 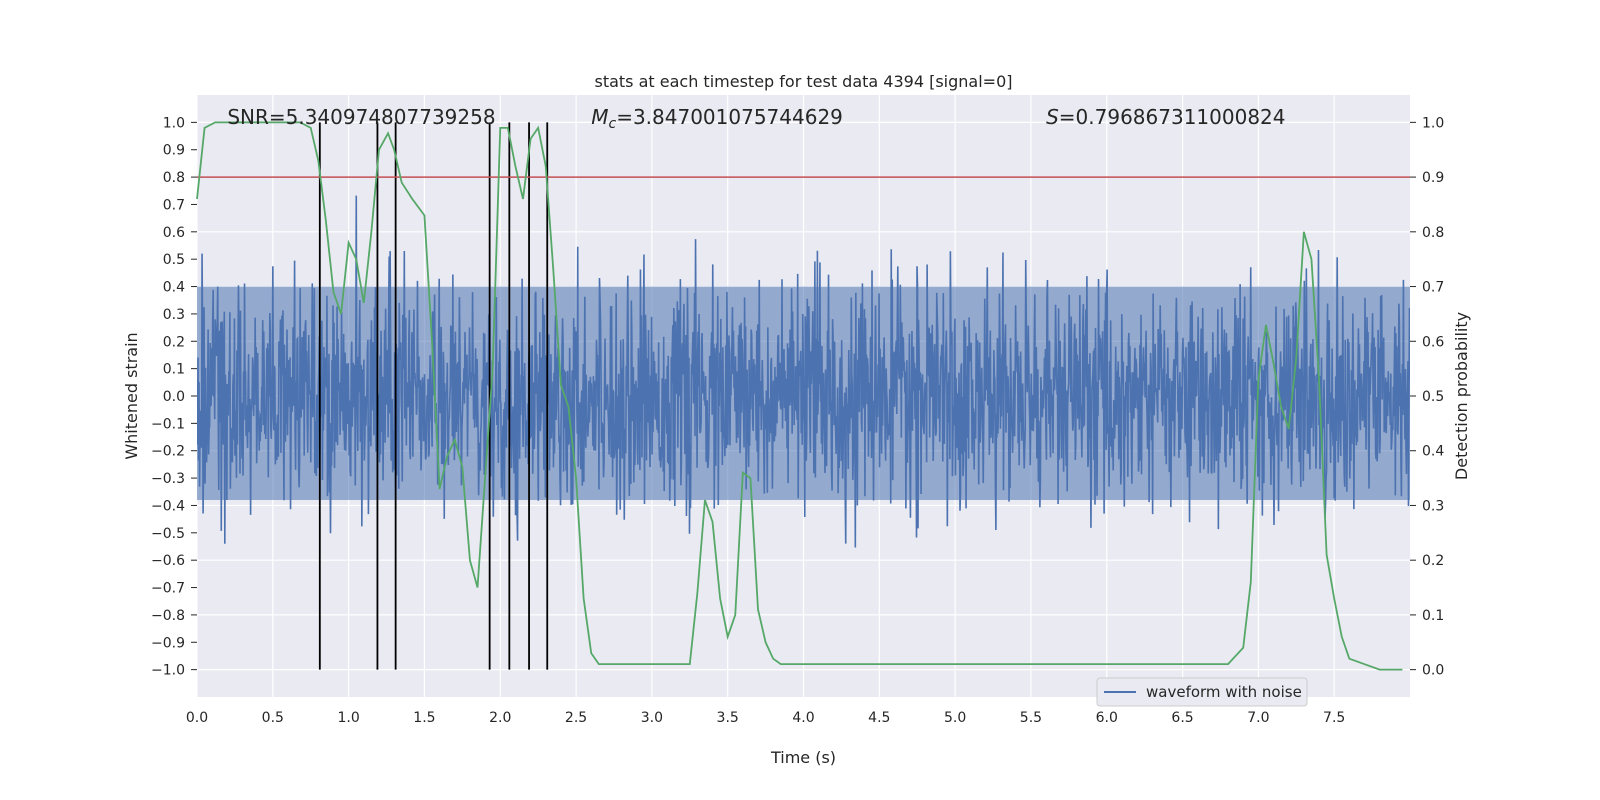 What do you see at coordinates (803, 757) in the screenshot?
I see `x-axis-label: Time (s)` at bounding box center [803, 757].